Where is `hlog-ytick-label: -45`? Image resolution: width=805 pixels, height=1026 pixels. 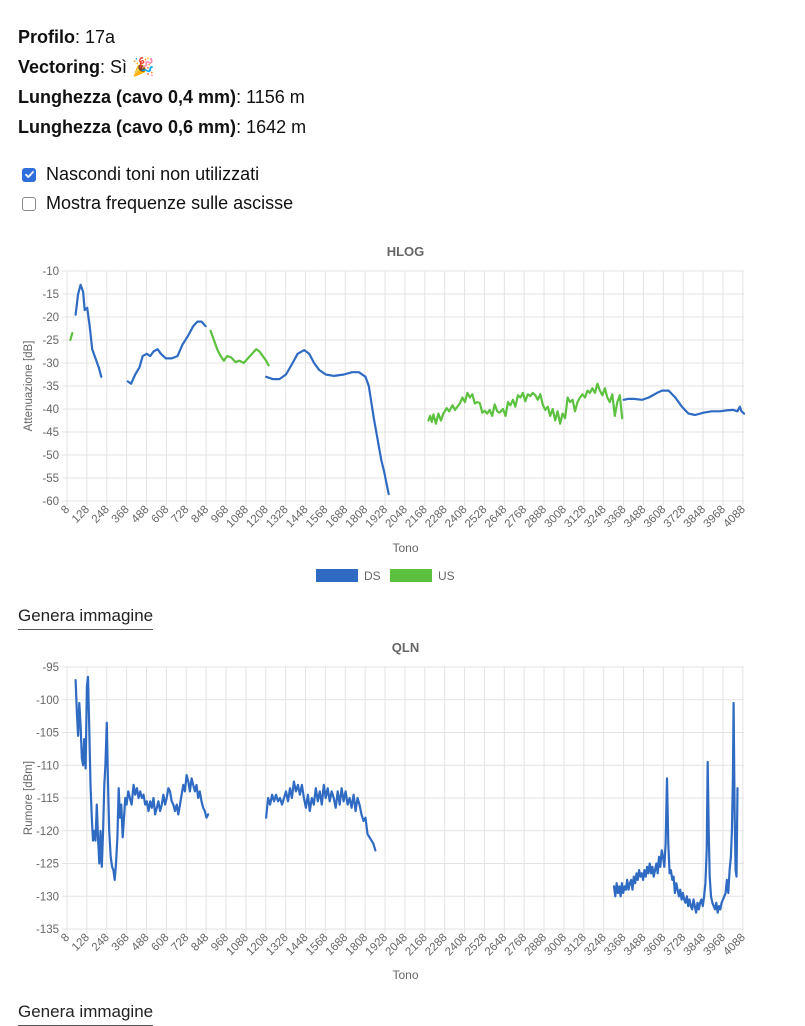
hlog-ytick-label: -45 is located at coordinates (50, 433).